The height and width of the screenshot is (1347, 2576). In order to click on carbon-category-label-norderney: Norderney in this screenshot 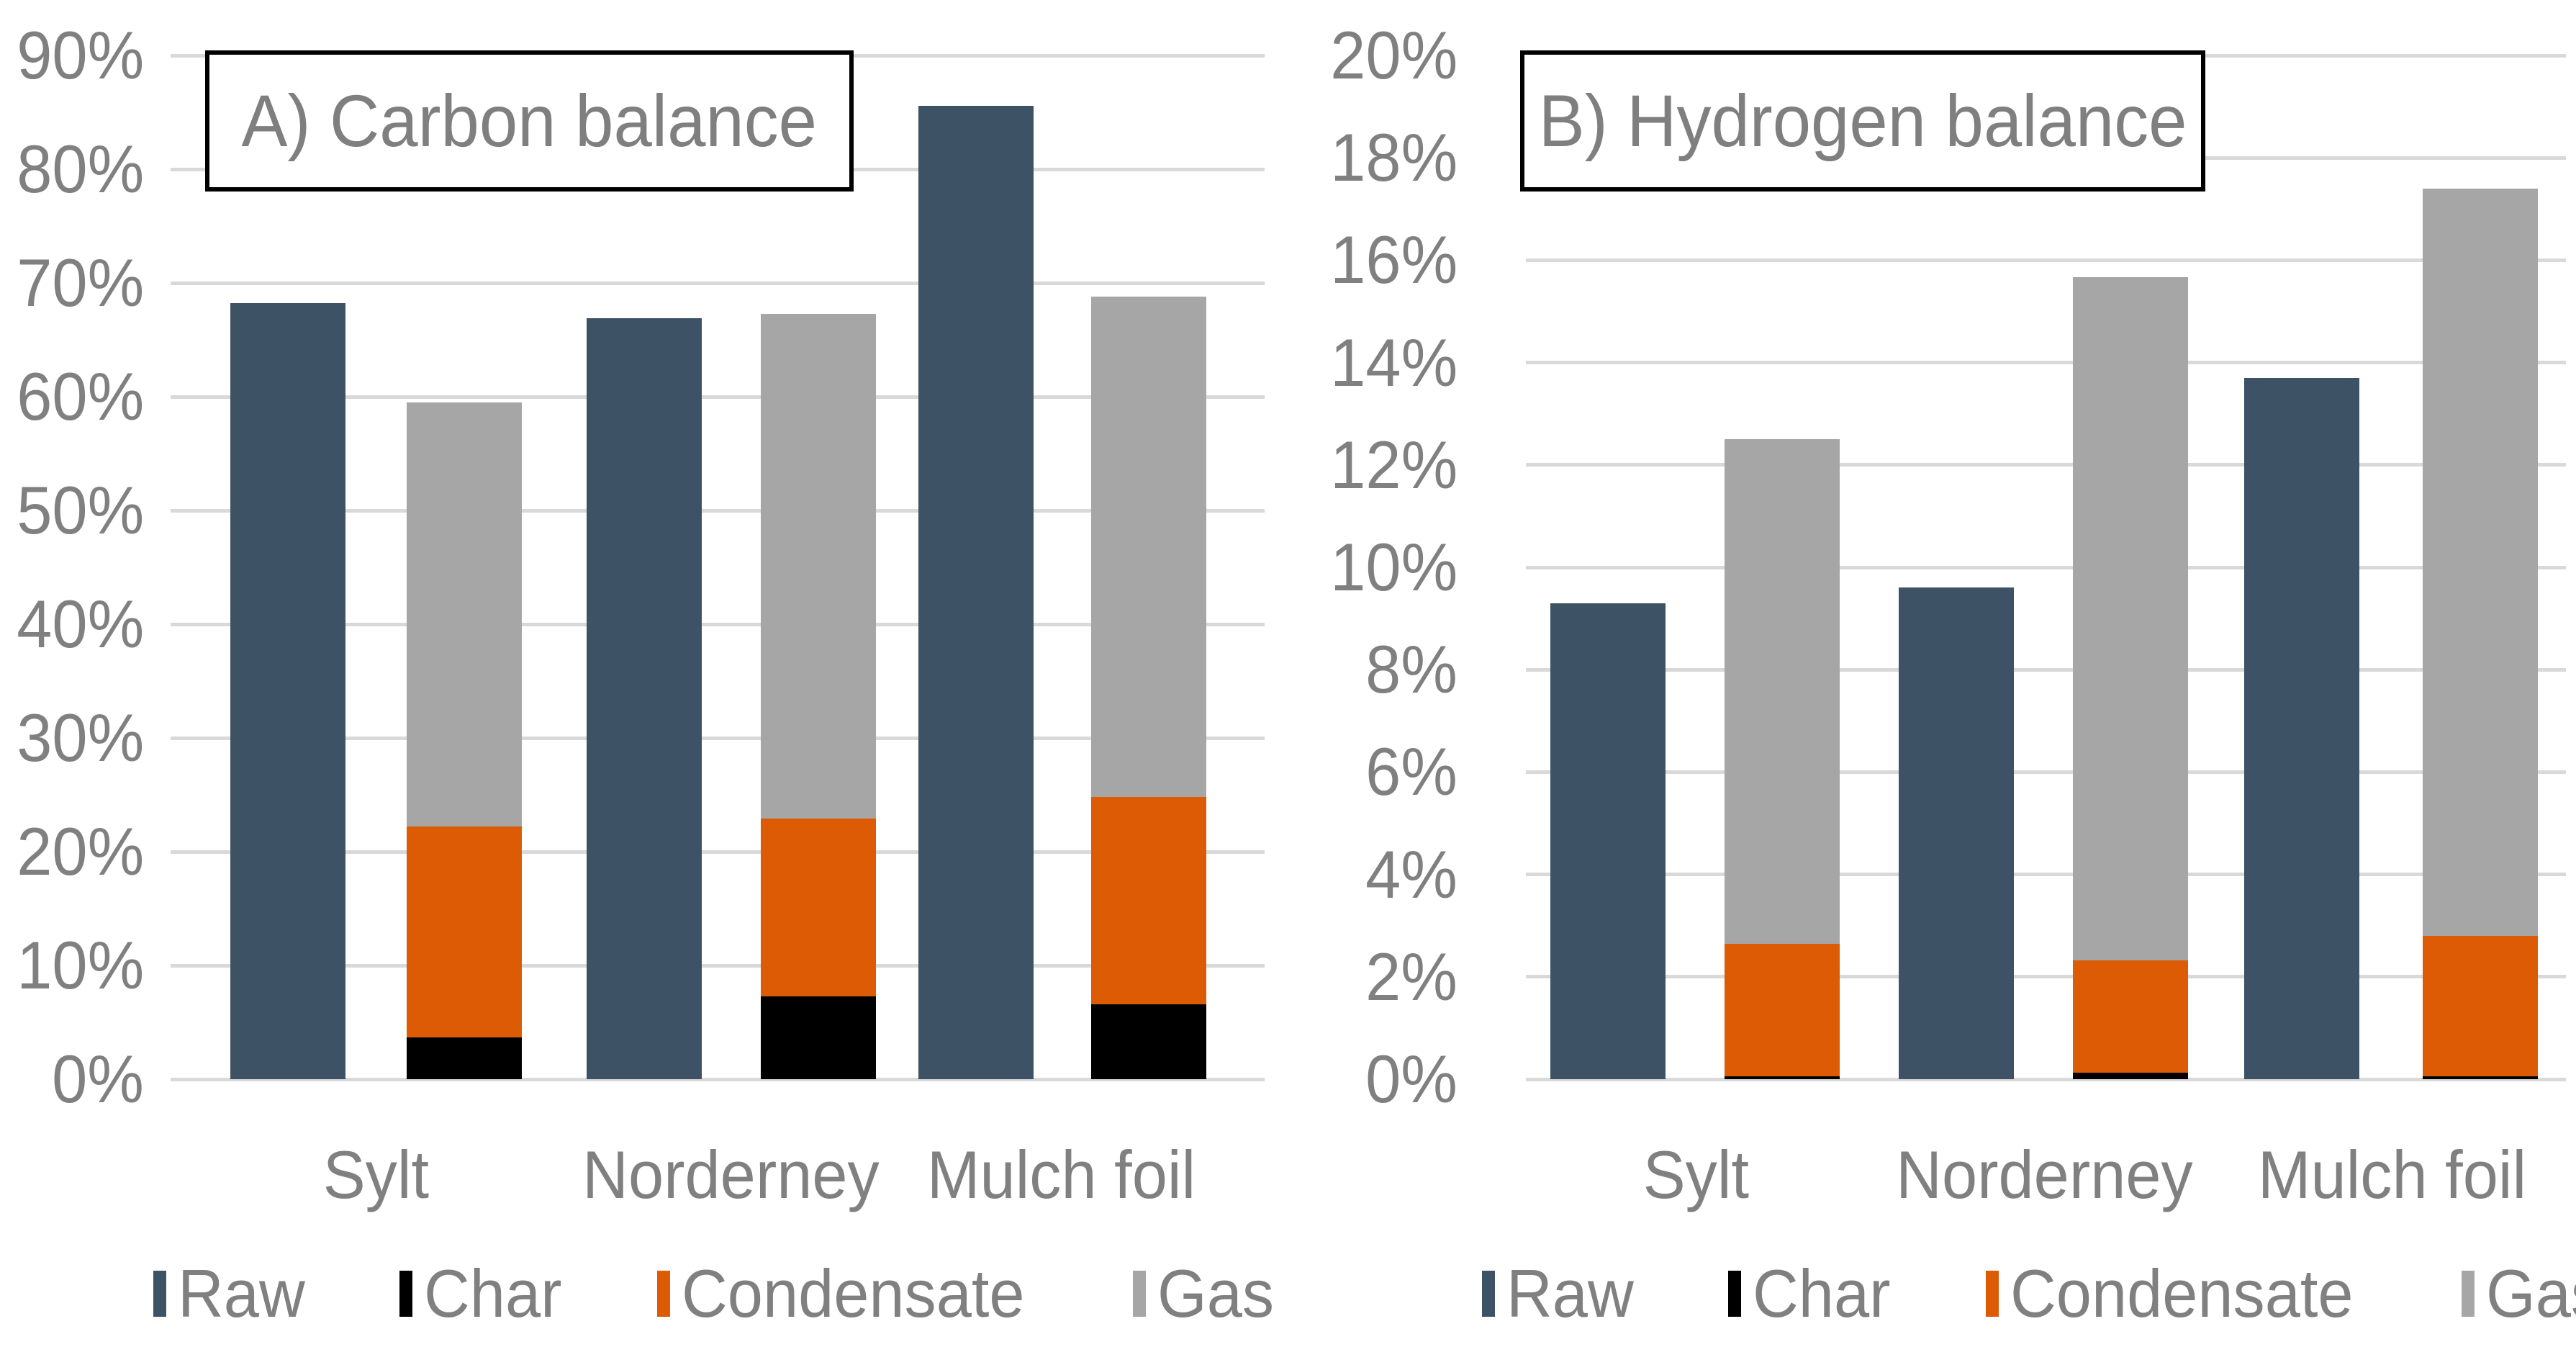, I will do `click(731, 1174)`.